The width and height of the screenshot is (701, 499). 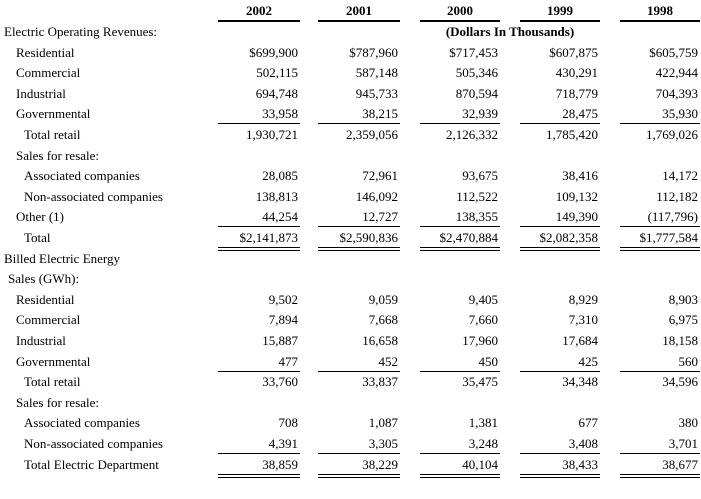 What do you see at coordinates (460, 10) in the screenshot?
I see `column-header: 2000` at bounding box center [460, 10].